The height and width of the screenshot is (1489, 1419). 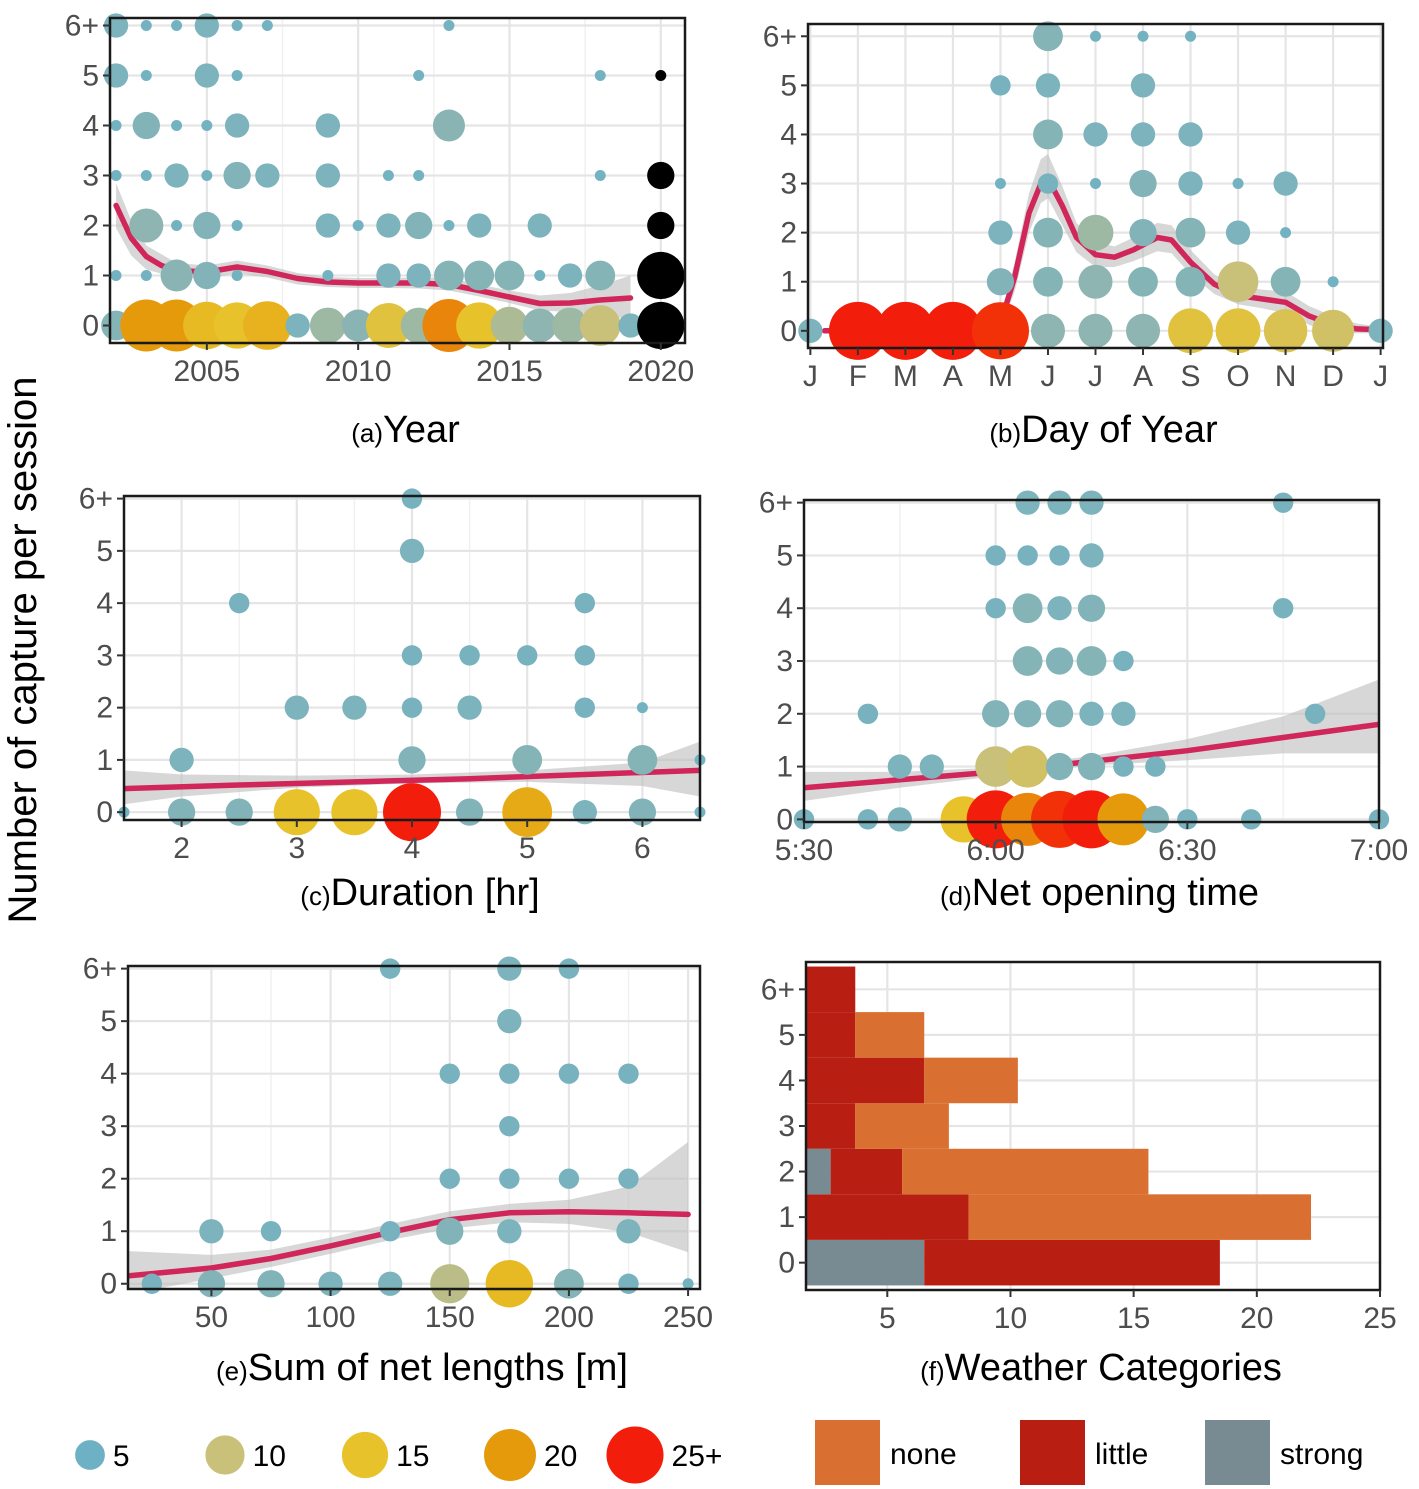 What do you see at coordinates (804, 850) in the screenshot?
I see `x-tick-label: 5:30` at bounding box center [804, 850].